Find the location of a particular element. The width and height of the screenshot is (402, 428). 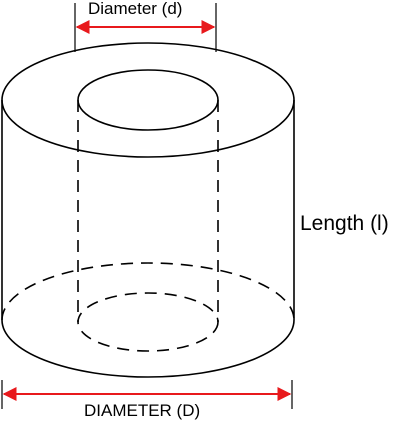

outer-bottom-front-arc is located at coordinates (148, 348).